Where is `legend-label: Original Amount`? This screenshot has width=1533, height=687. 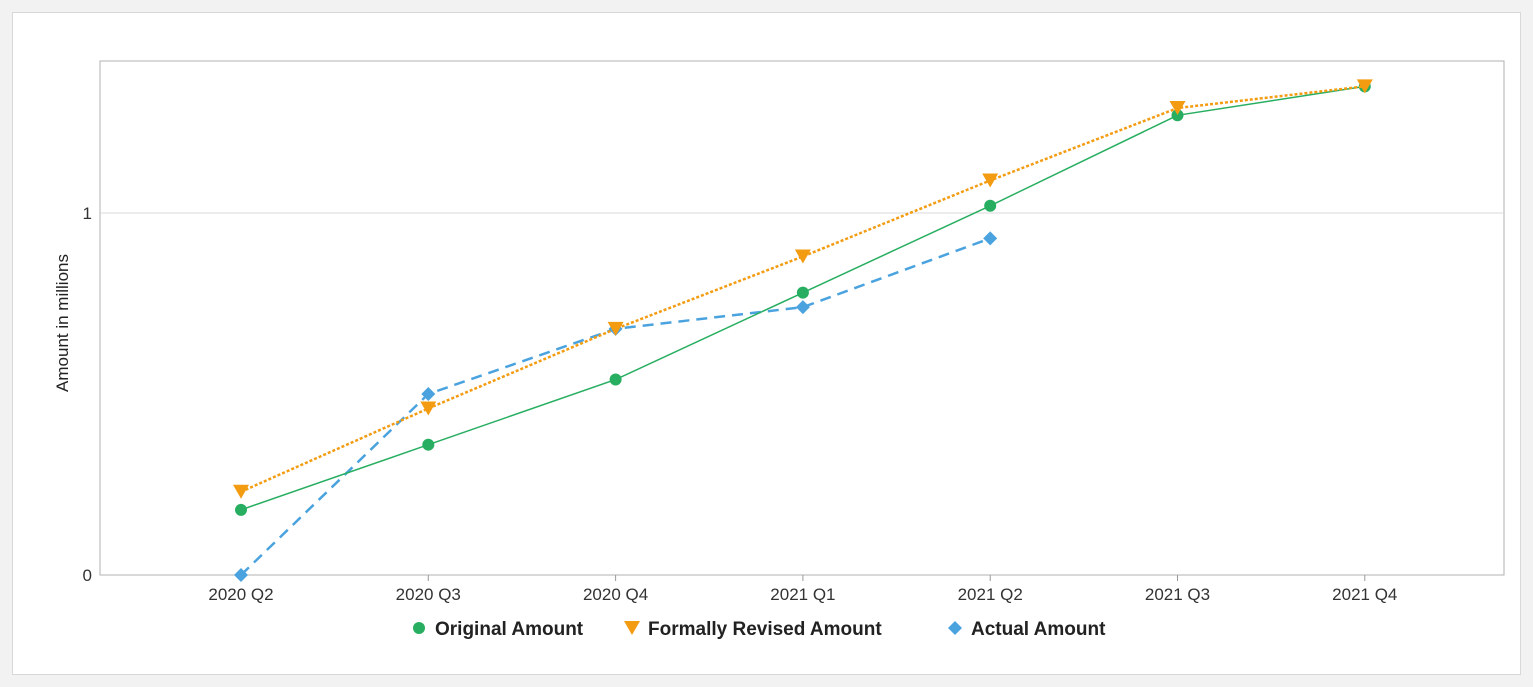
legend-label: Original Amount is located at coordinates (509, 629).